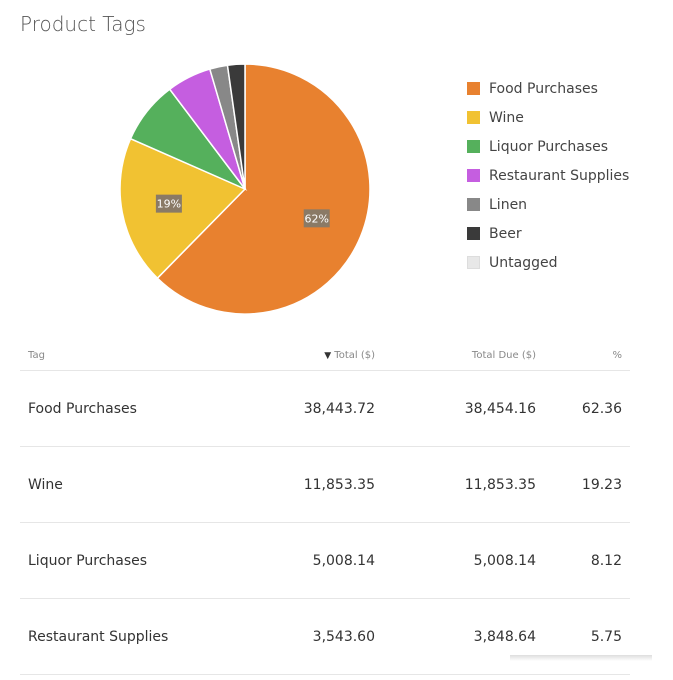 Image resolution: width=673 pixels, height=680 pixels. I want to click on cell-percent: 62.36, so click(587, 408).